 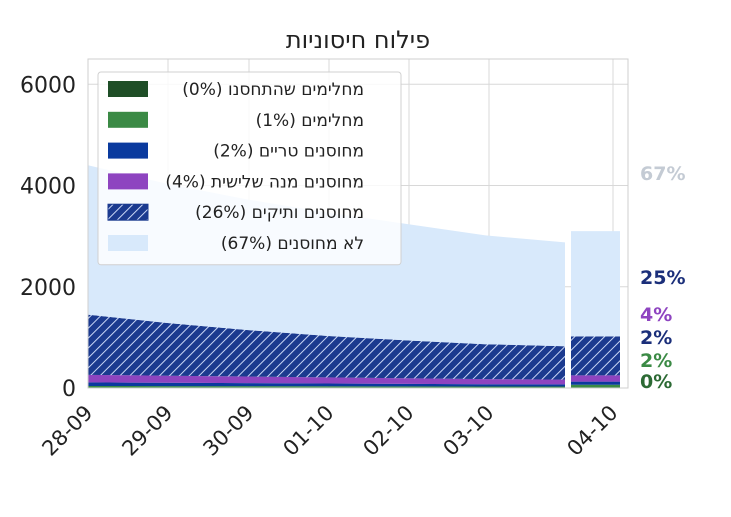 What do you see at coordinates (656, 315) in the screenshot?
I see `side-label-third_dose: 4%` at bounding box center [656, 315].